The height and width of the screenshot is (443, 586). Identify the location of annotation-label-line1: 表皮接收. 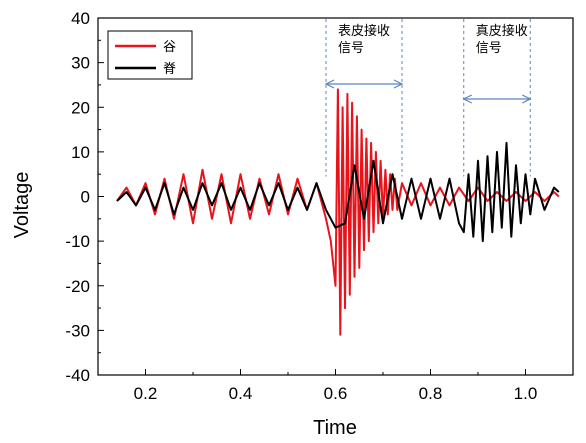
(364, 31).